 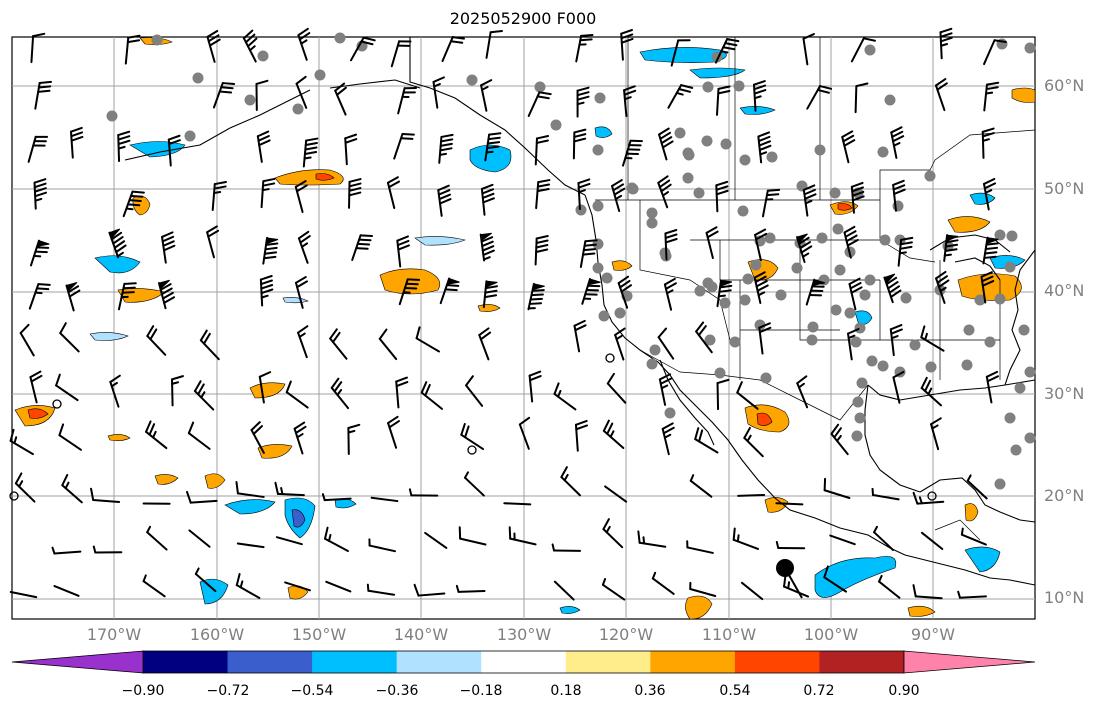 What do you see at coordinates (1064, 188) in the screenshot?
I see `lat-label-50n: 50°N` at bounding box center [1064, 188].